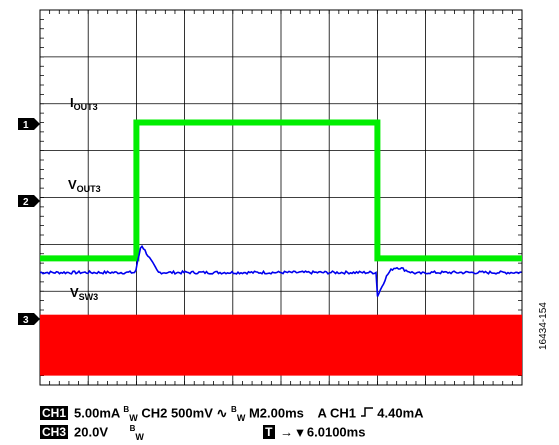 The height and width of the screenshot is (445, 559). I want to click on ch1-label-box: CH1, so click(54, 413).